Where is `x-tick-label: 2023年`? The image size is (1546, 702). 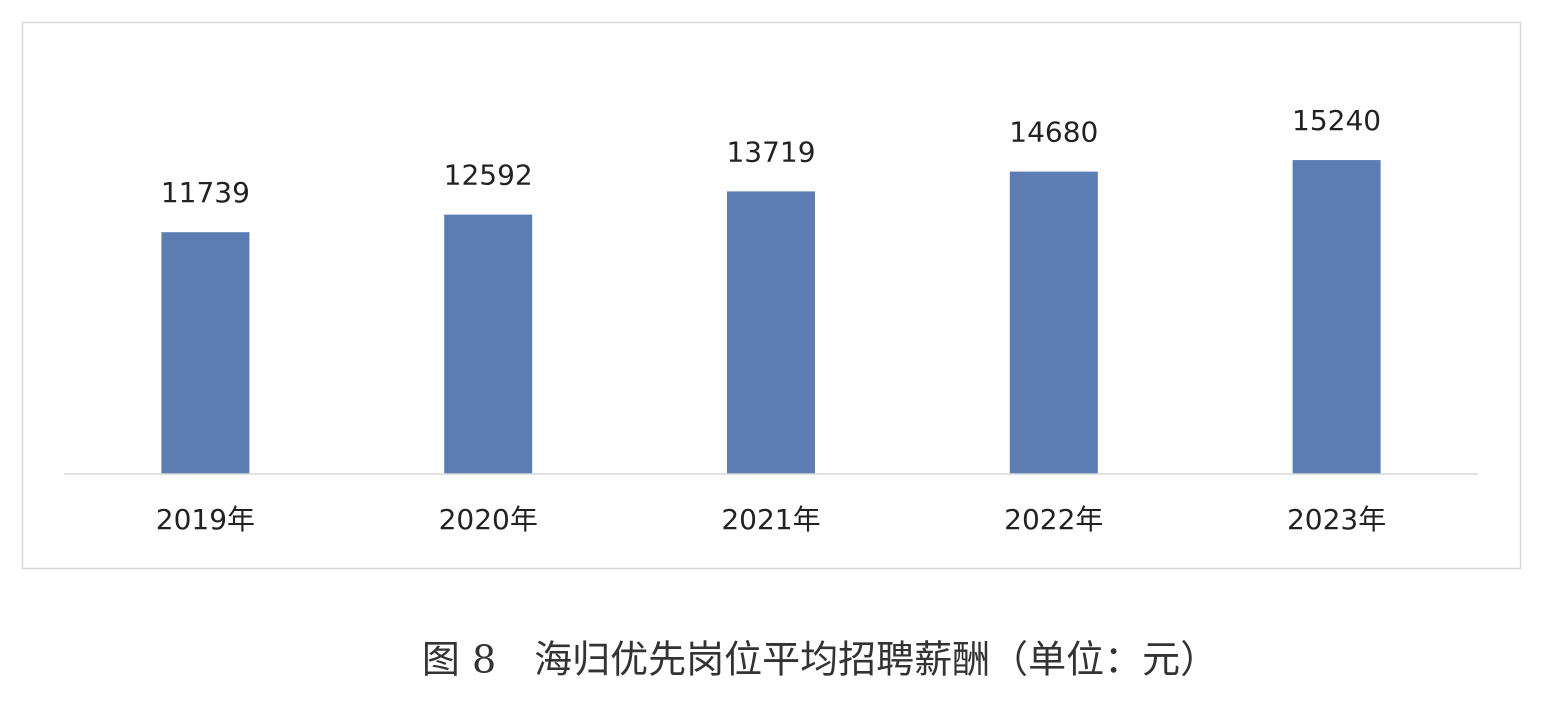
x-tick-label: 2023年 is located at coordinates (1336, 519).